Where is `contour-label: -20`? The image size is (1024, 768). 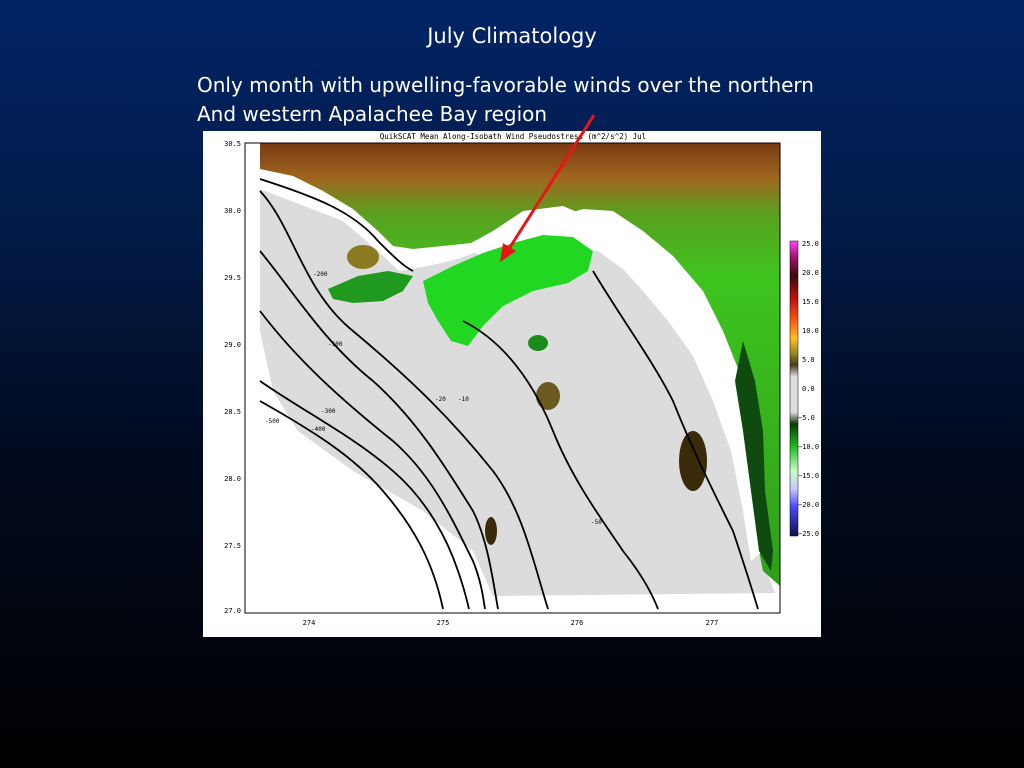
contour-label: -20 is located at coordinates (440, 399).